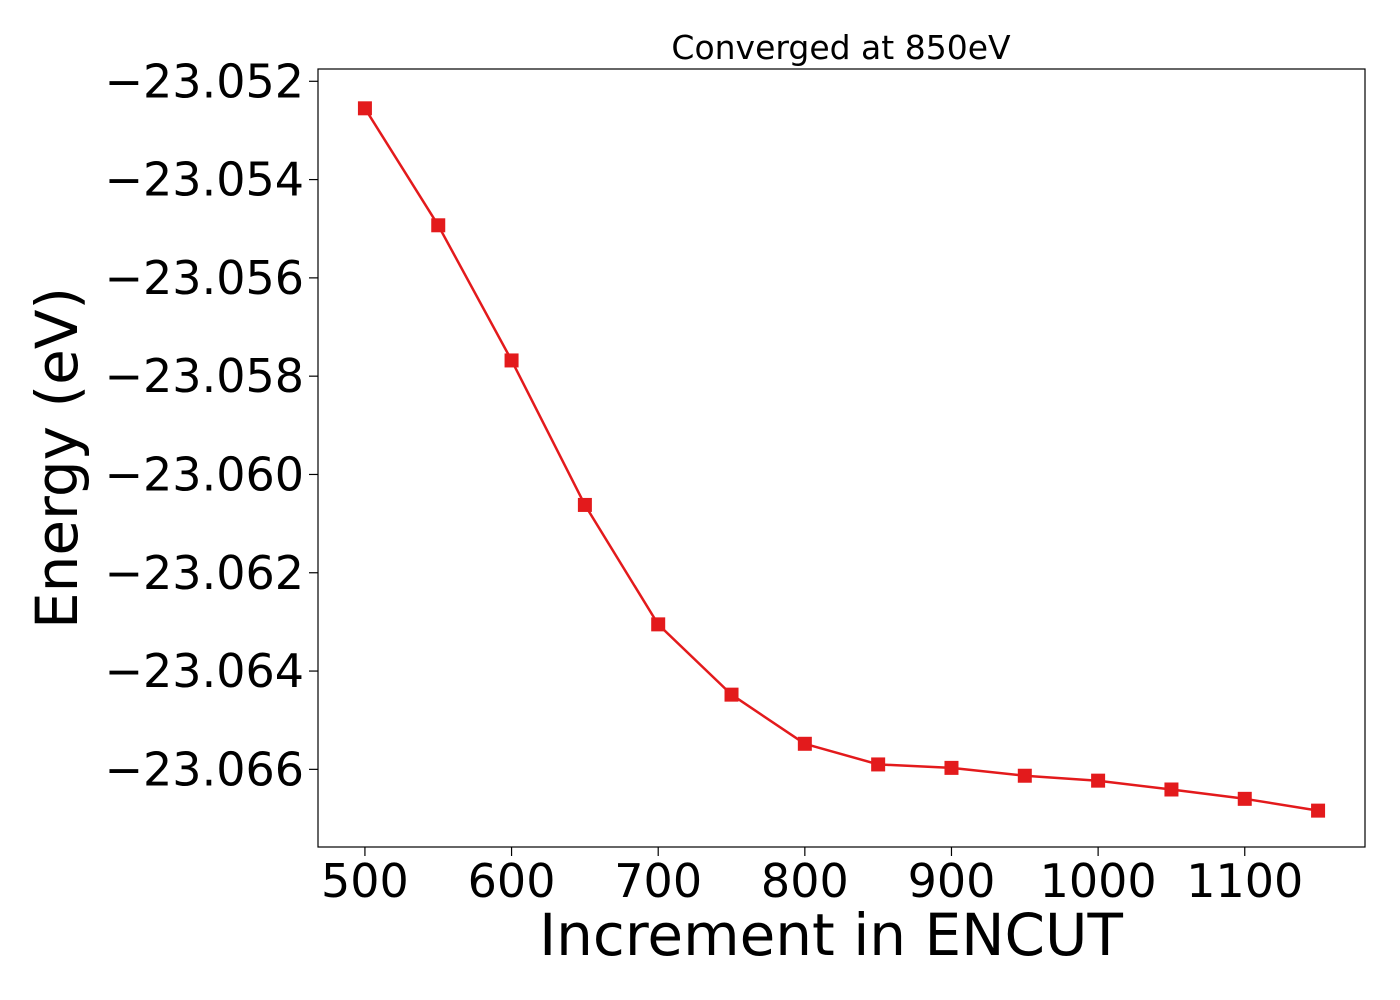 The width and height of the screenshot is (1400, 1000). I want to click on x-tick-label: 1100, so click(1244, 881).